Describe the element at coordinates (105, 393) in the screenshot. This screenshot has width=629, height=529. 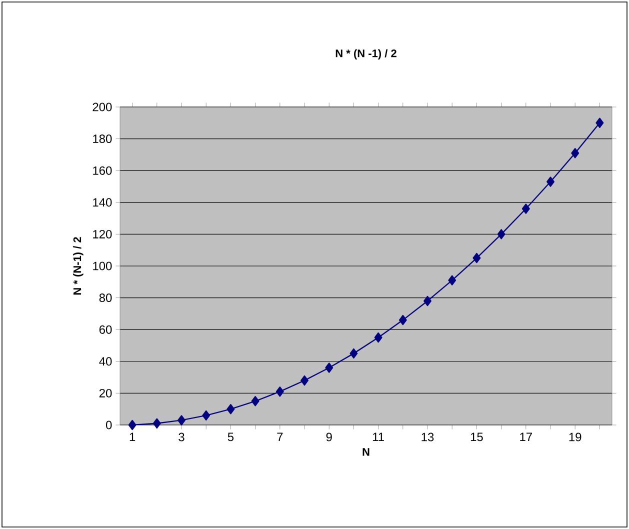
I see `y-tick-label: 20` at that location.